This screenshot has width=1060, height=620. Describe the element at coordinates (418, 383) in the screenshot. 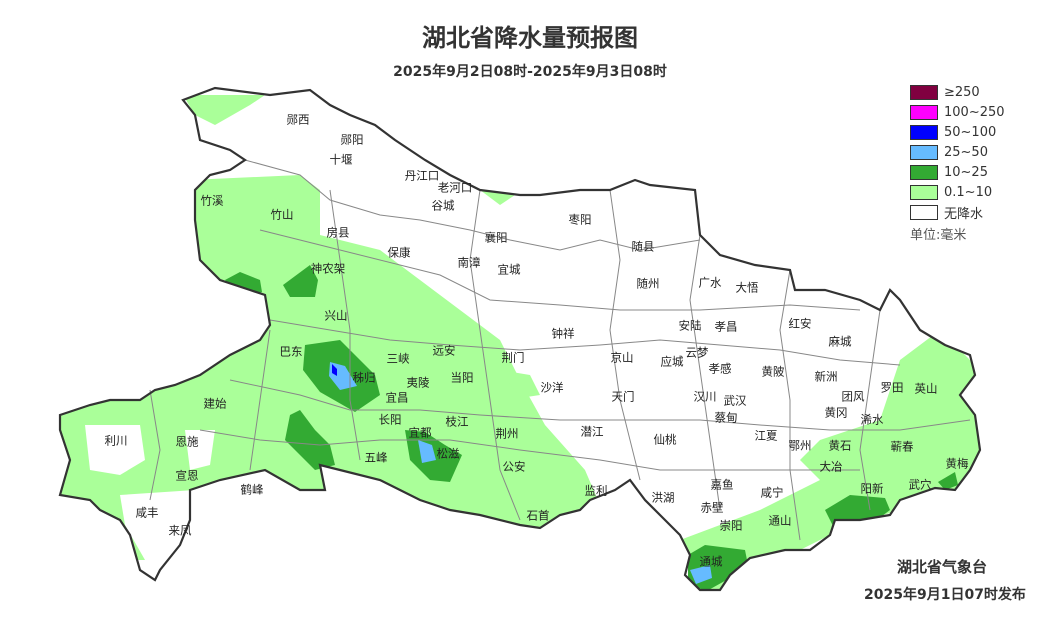

I see `city-label: 夷陵` at that location.